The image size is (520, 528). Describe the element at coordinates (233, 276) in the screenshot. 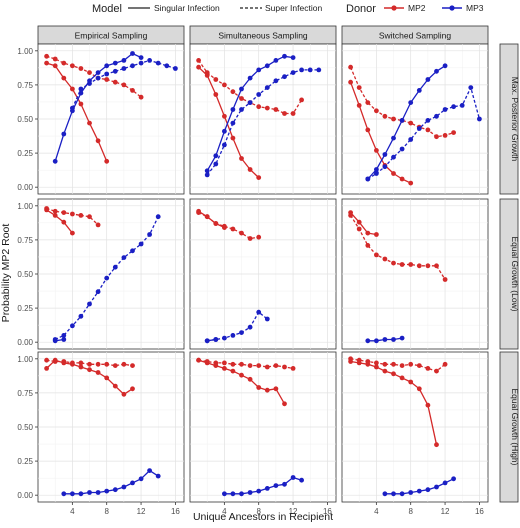

I see `panel-series-r1-c1` at that location.